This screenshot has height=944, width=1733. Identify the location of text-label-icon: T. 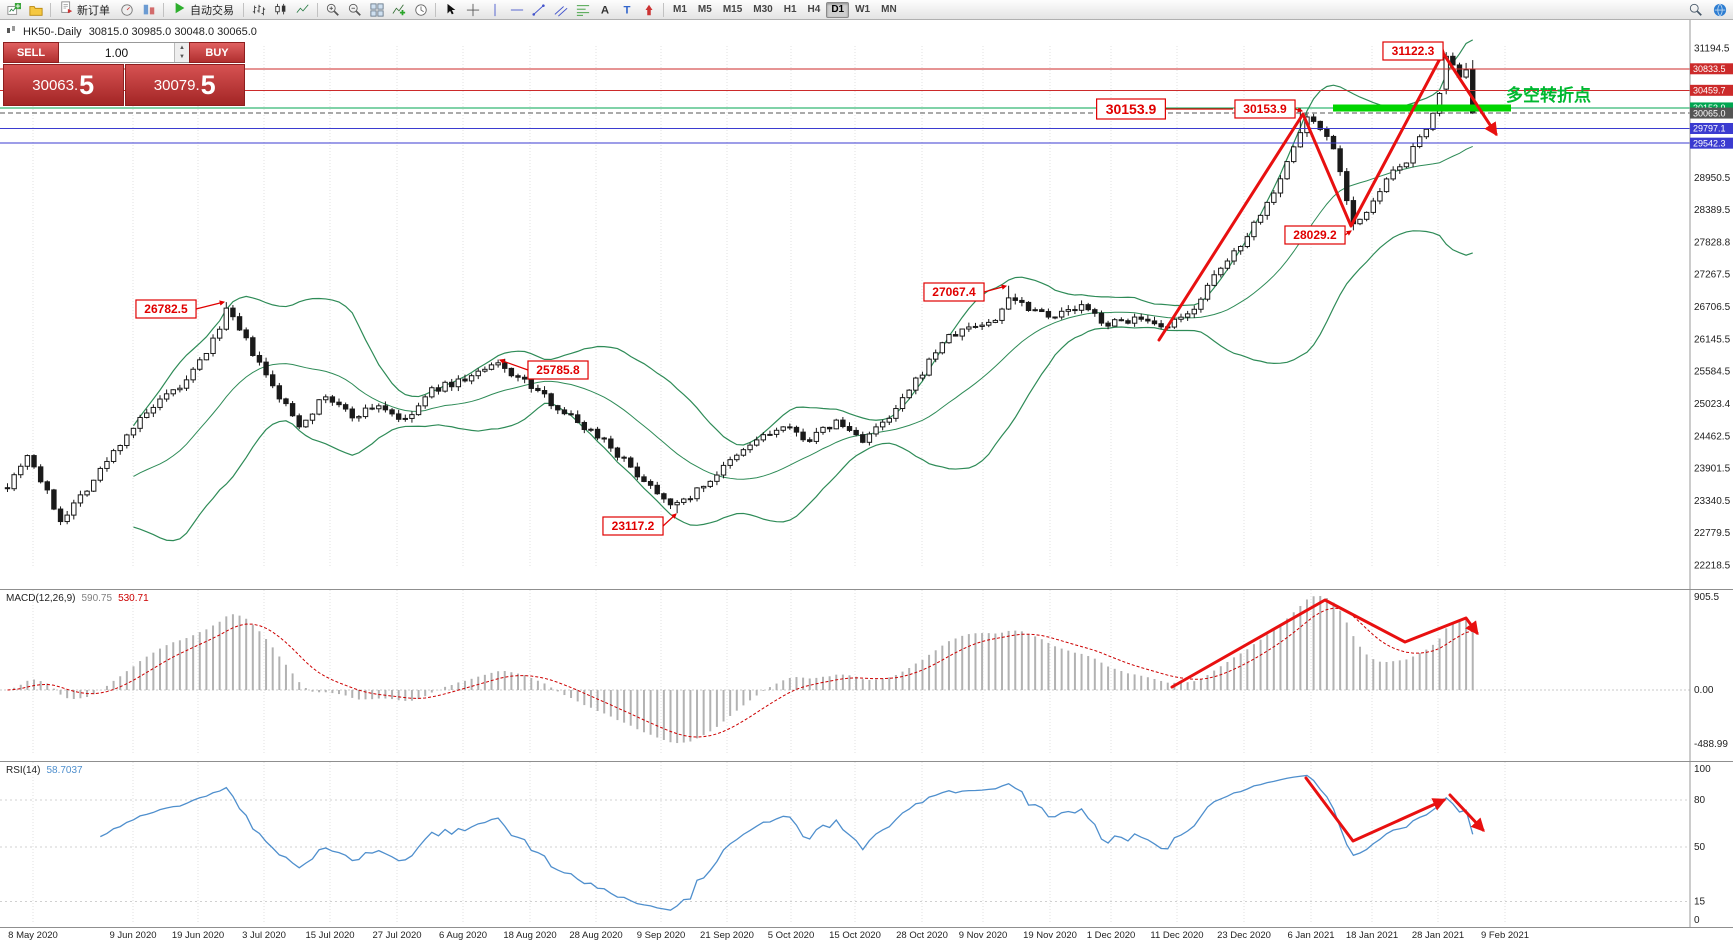
(626, 10).